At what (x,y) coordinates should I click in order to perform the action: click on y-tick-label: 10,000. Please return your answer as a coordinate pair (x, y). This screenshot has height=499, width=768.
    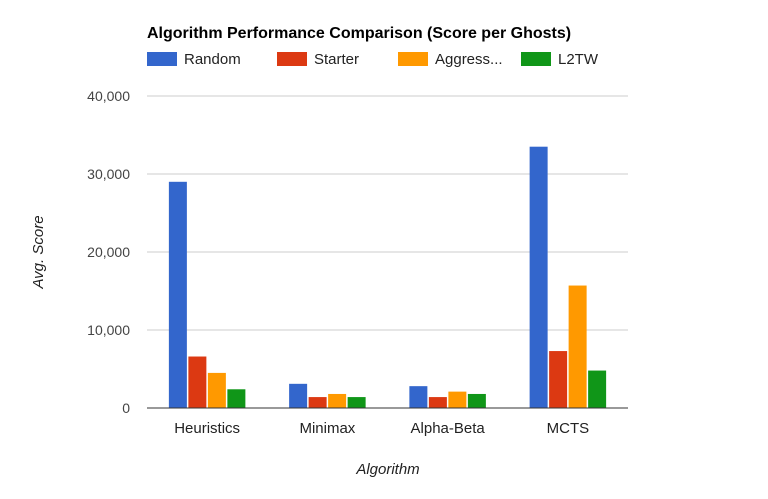
    Looking at the image, I should click on (108, 330).